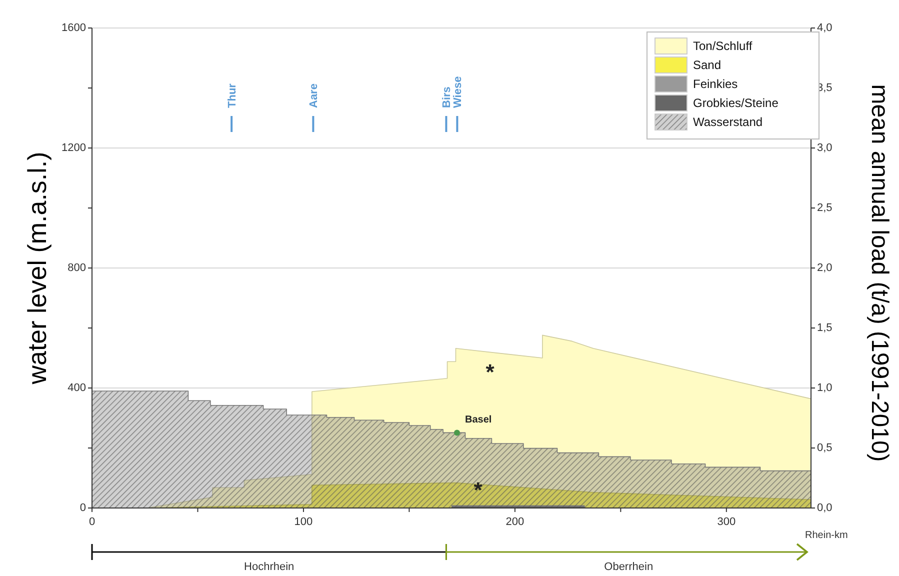  Describe the element at coordinates (269, 567) in the screenshot. I see `text: Hochrhein` at that location.